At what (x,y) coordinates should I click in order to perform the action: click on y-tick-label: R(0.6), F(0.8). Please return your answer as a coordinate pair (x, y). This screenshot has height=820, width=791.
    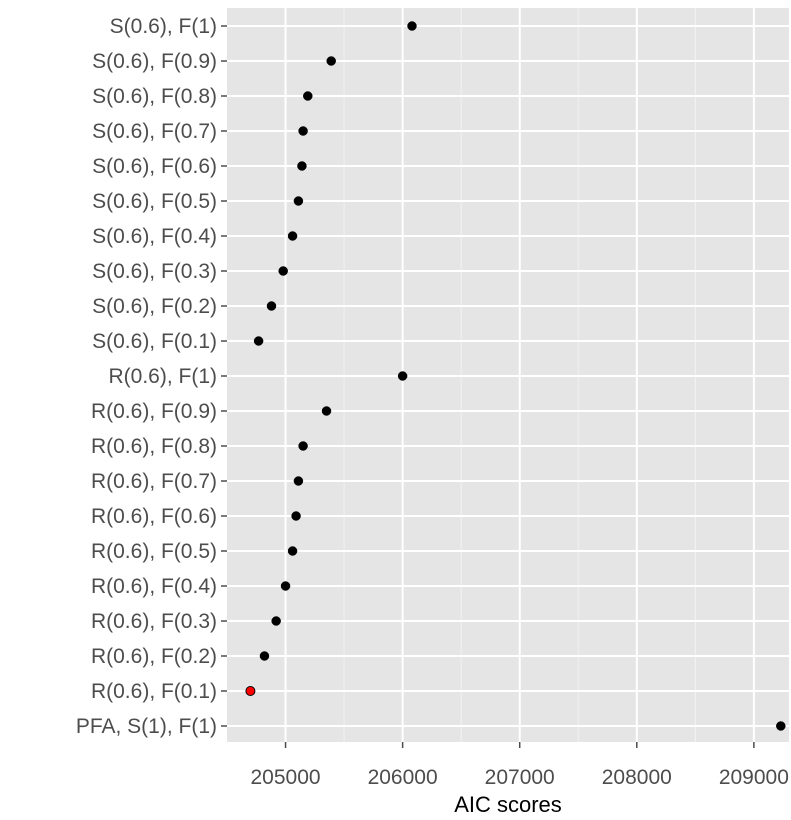
    Looking at the image, I should click on (154, 446).